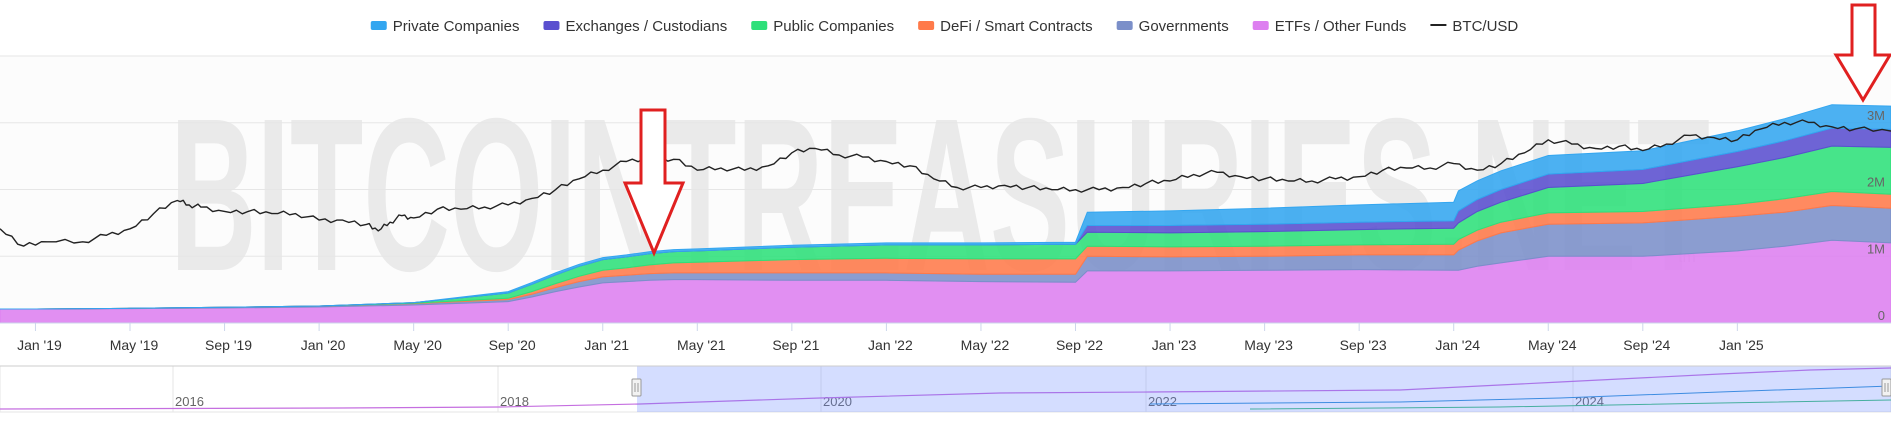 The width and height of the screenshot is (1891, 425). I want to click on legend-item-private-companies: Private Companies, so click(445, 26).